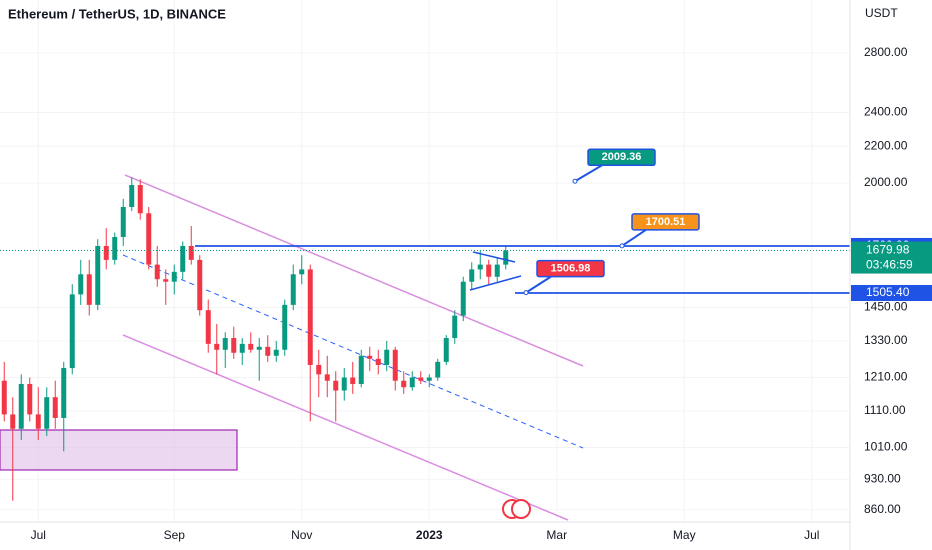  I want to click on y-tick-label: 2000.00, so click(886, 182).